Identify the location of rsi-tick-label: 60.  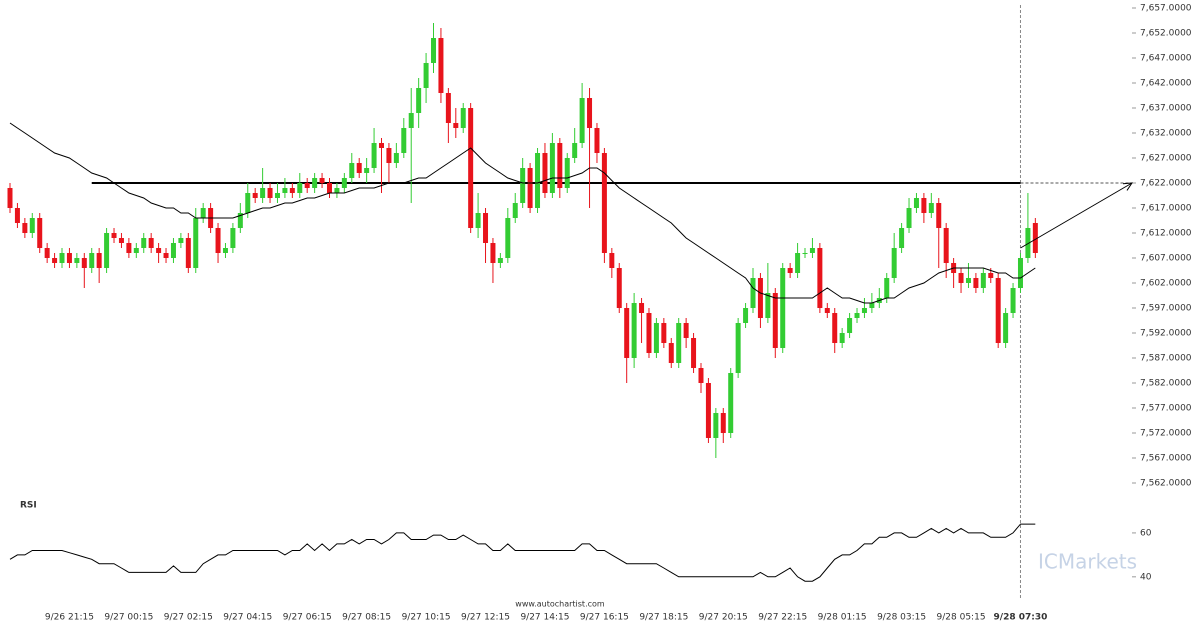
(1146, 533).